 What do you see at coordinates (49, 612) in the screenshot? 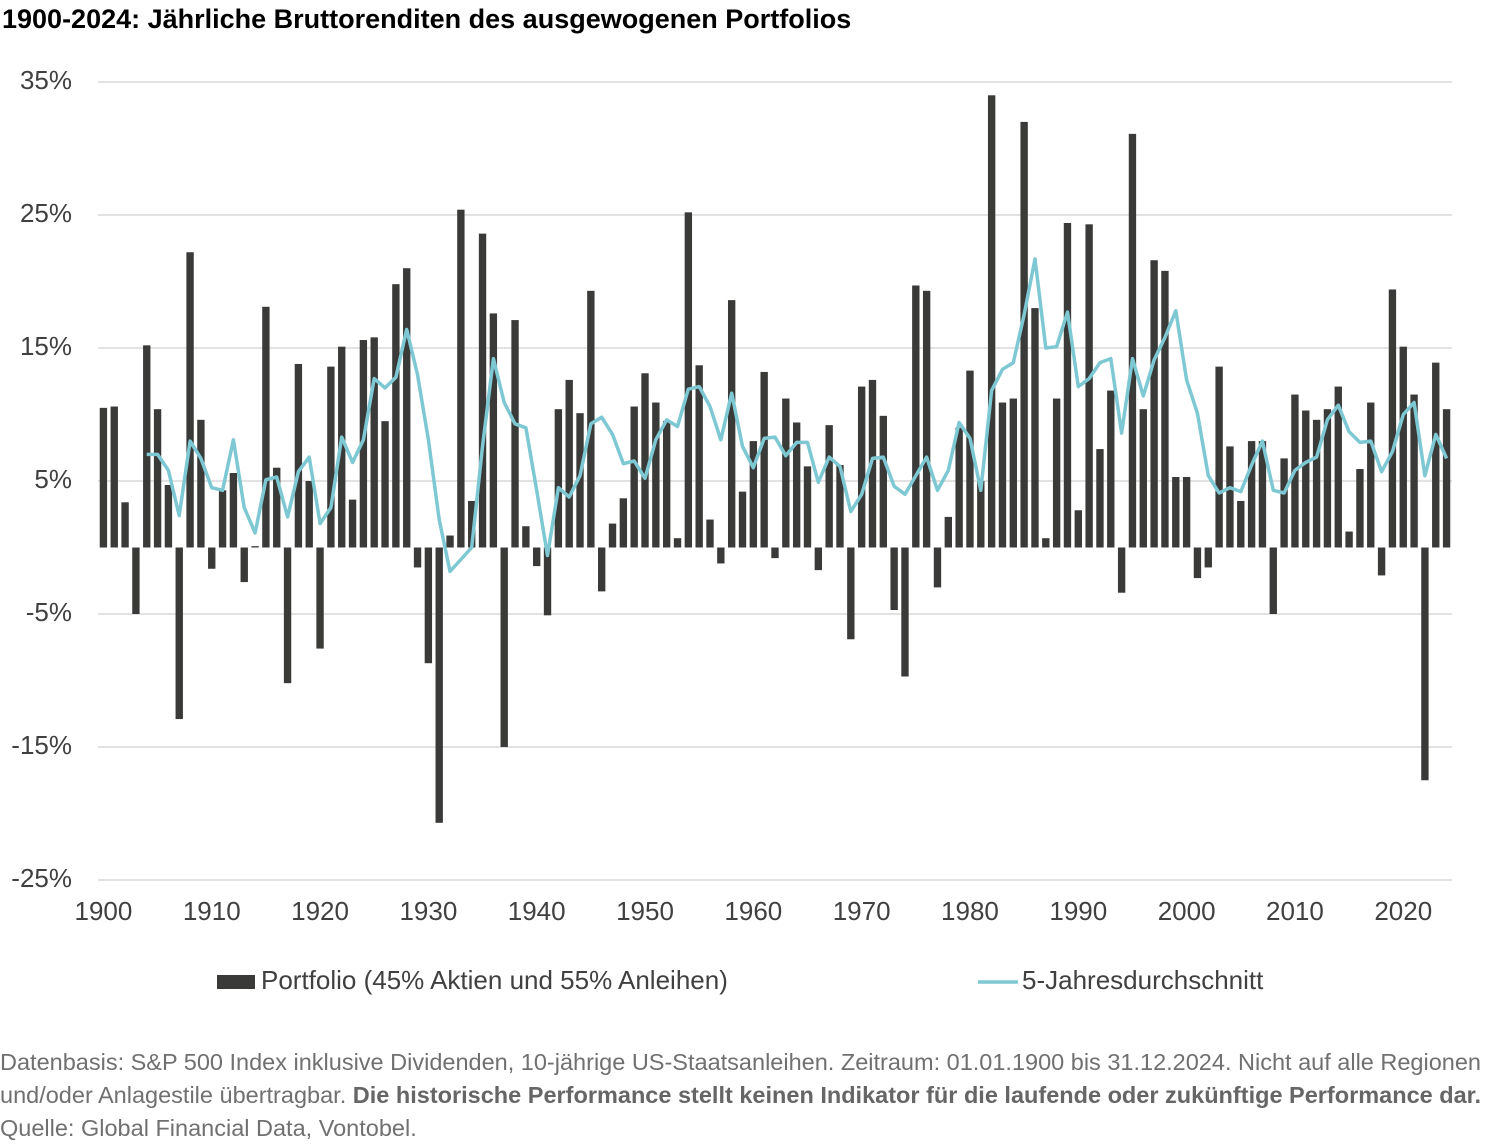
I see `y-tick-label: -5%` at bounding box center [49, 612].